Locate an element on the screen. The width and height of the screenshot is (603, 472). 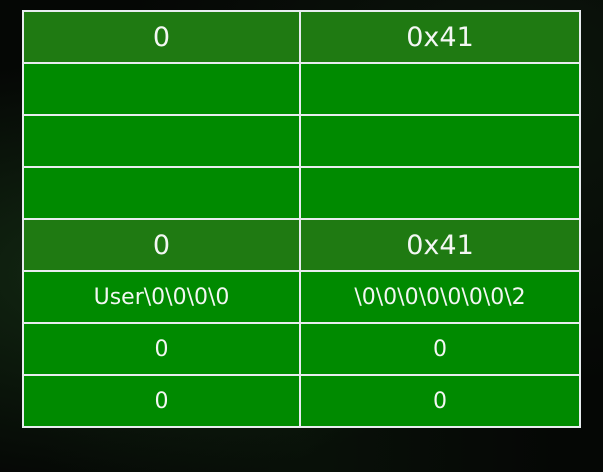
table-cell: \0\0\0\0\0\0\0\2 is located at coordinates (440, 297).